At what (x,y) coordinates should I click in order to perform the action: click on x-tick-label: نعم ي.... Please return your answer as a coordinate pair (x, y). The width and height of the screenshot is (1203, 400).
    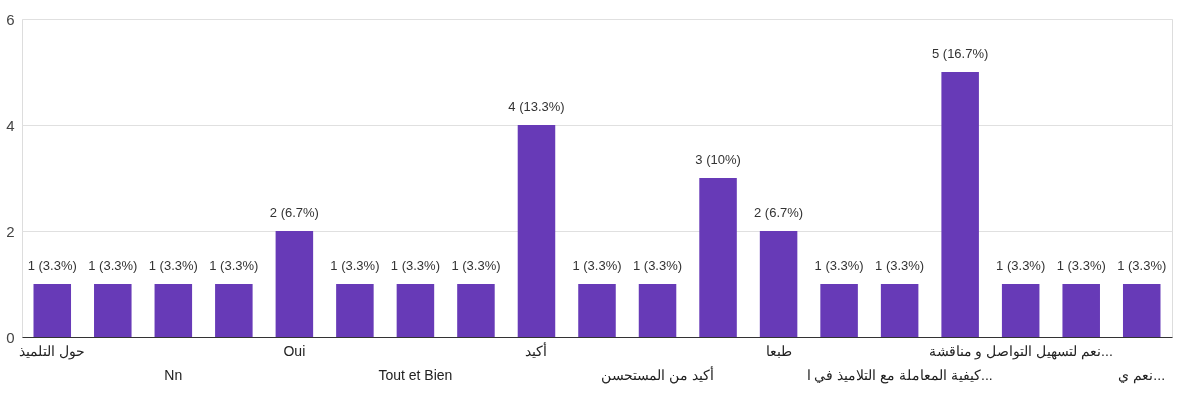
    Looking at the image, I should click on (1142, 375).